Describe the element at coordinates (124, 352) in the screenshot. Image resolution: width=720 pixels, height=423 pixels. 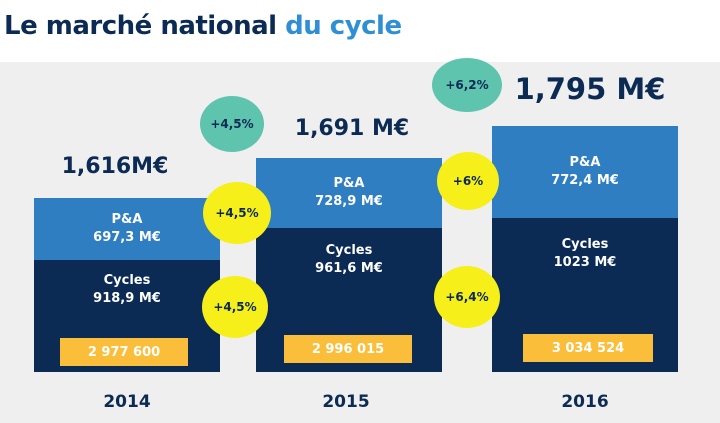
I see `units-2014: 2 977 600` at that location.